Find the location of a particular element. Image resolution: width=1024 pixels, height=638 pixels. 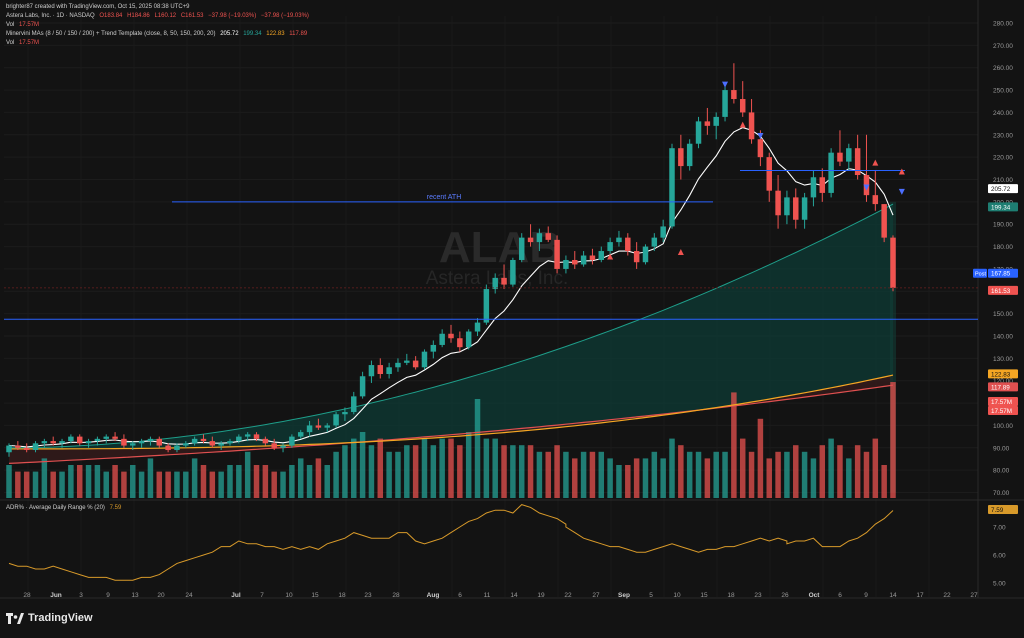

post-tag-label: Post is located at coordinates (980, 275).